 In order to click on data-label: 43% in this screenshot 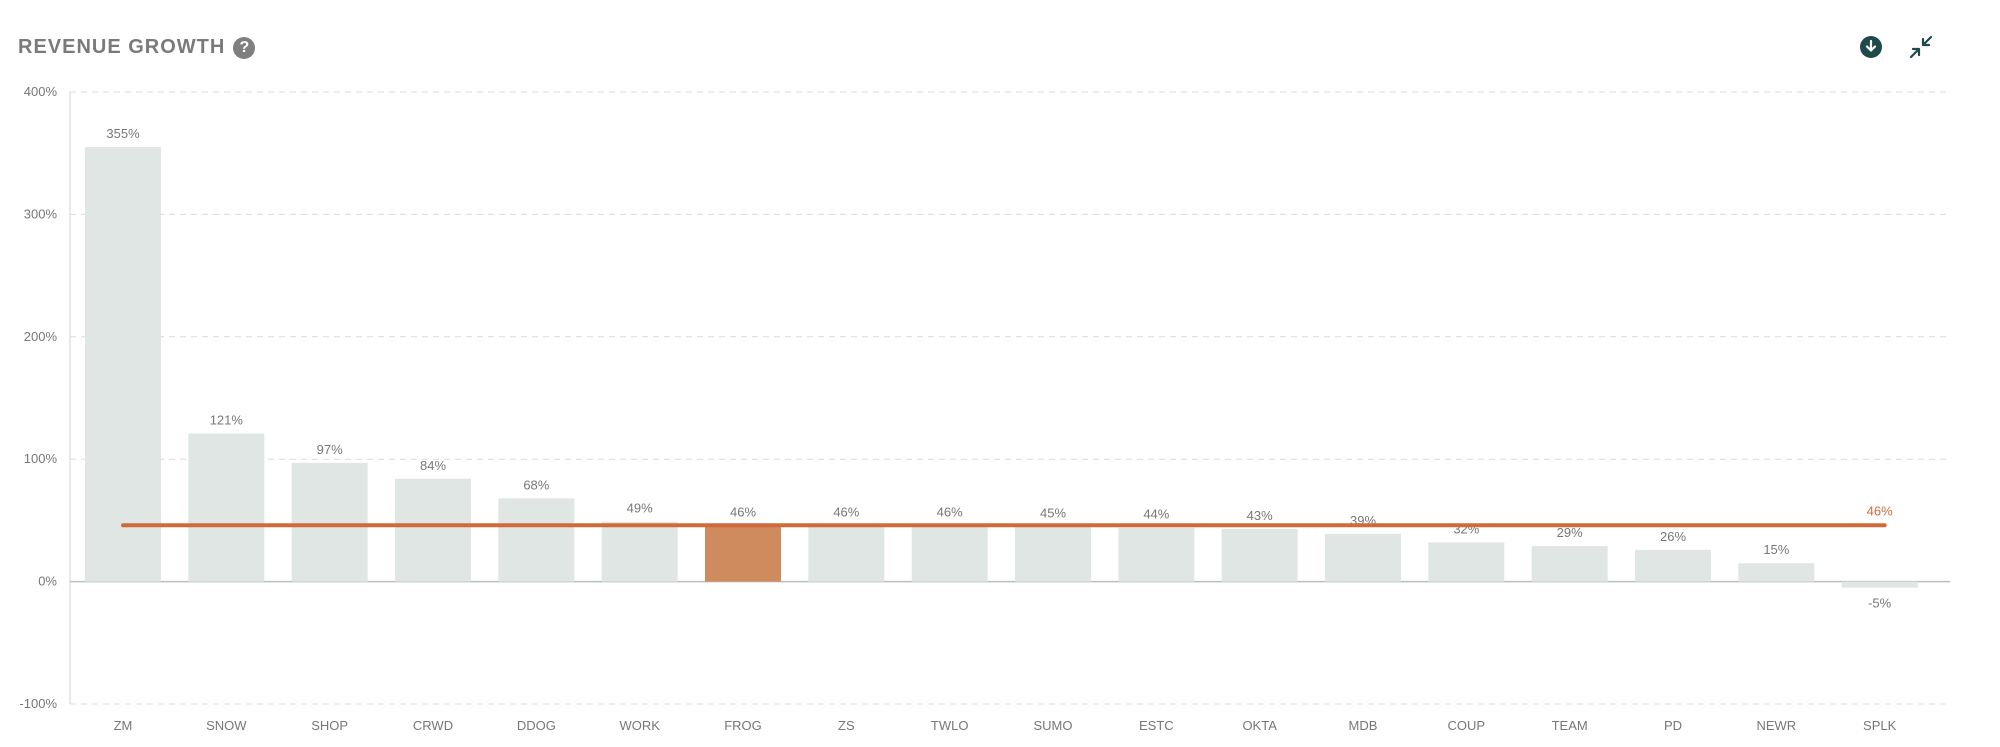, I will do `click(1260, 515)`.